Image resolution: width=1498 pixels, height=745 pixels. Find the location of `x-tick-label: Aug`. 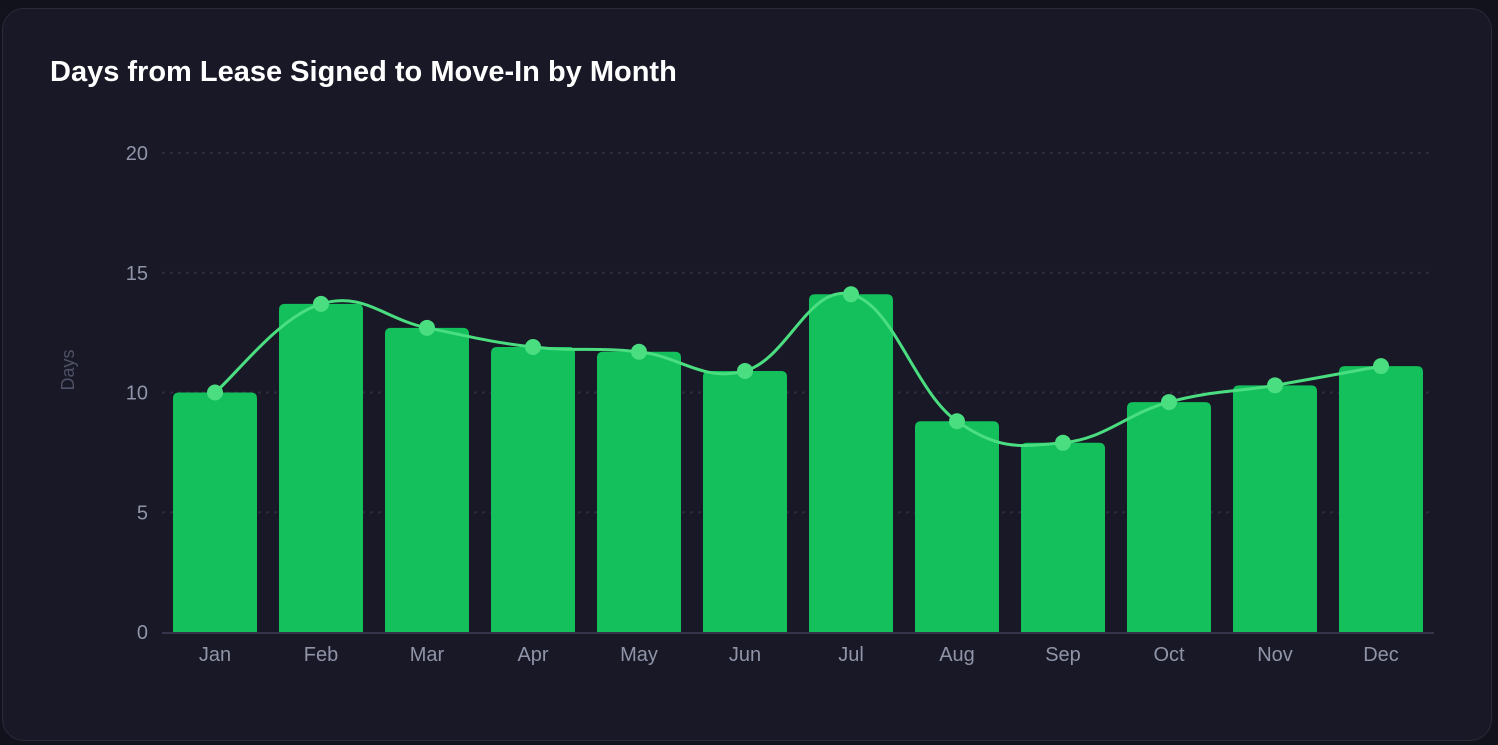

x-tick-label: Aug is located at coordinates (957, 655).